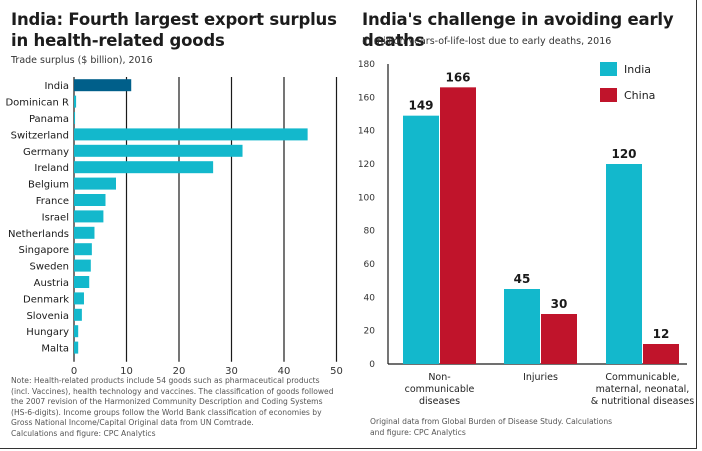 The width and height of the screenshot is (702, 451). What do you see at coordinates (46, 299) in the screenshot?
I see `category-label: Denmark` at bounding box center [46, 299].